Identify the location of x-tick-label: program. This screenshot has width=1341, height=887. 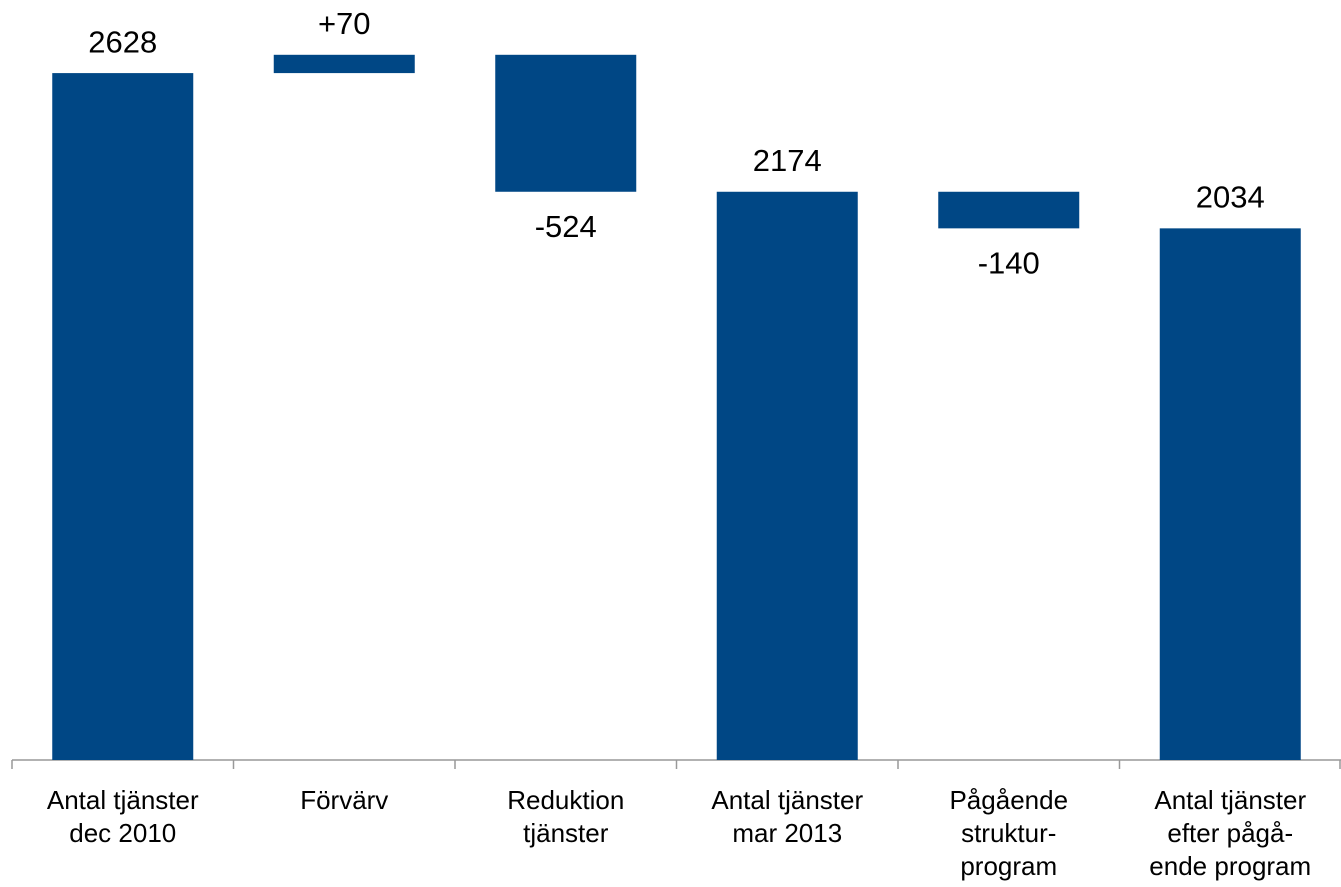
(1008, 866).